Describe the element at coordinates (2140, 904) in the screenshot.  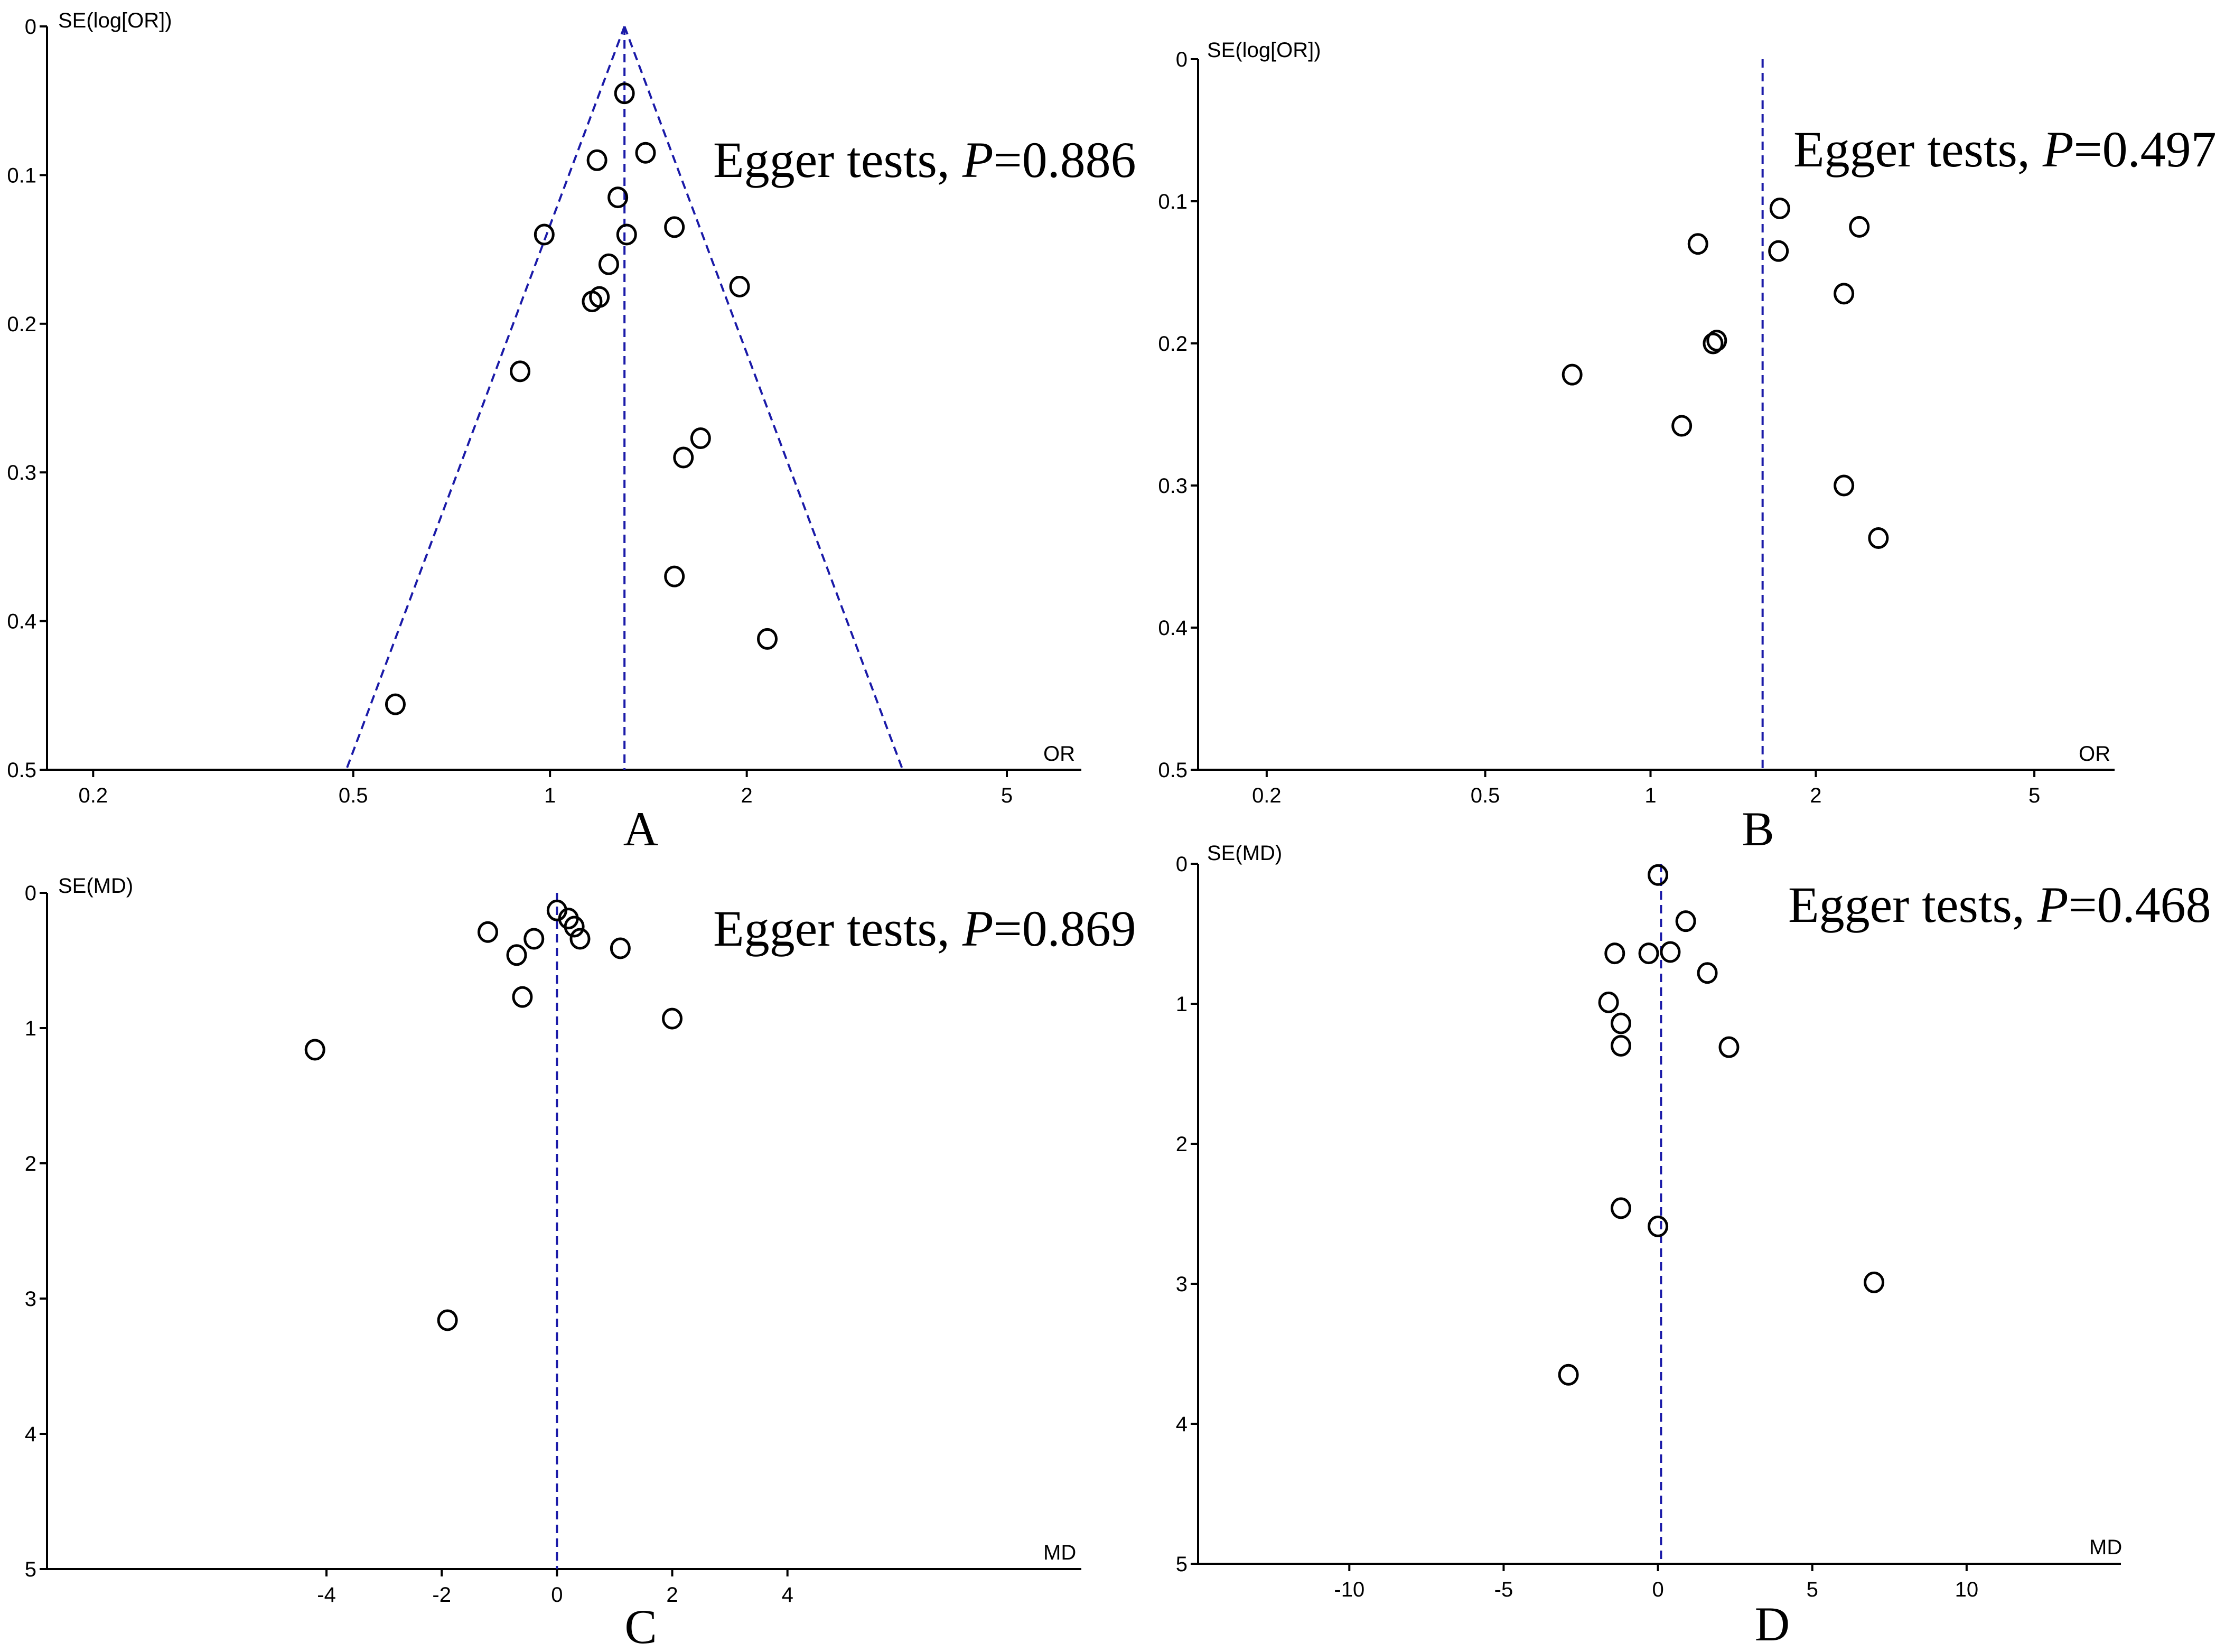
I see `egger-p-value: =0.468` at that location.